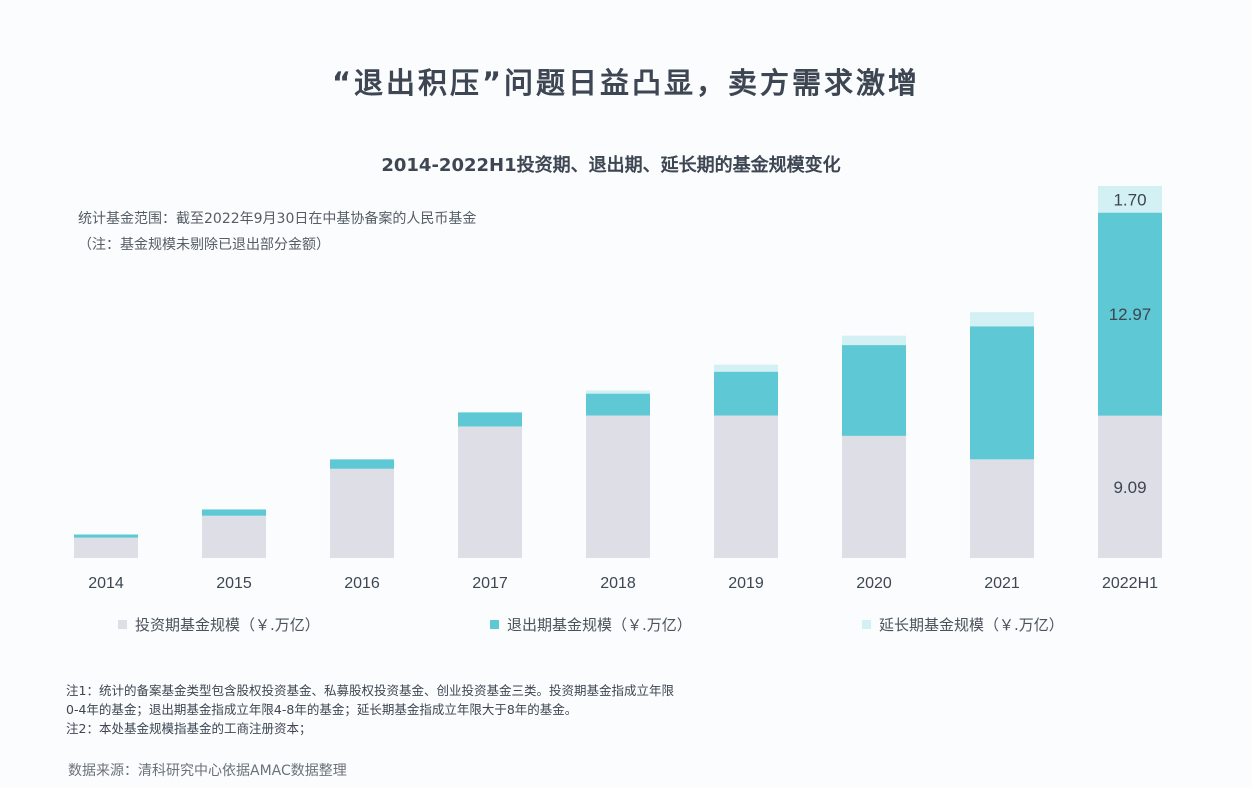 The height and width of the screenshot is (788, 1252). Describe the element at coordinates (618, 404) in the screenshot. I see `bar-segment-2018-s1` at that location.